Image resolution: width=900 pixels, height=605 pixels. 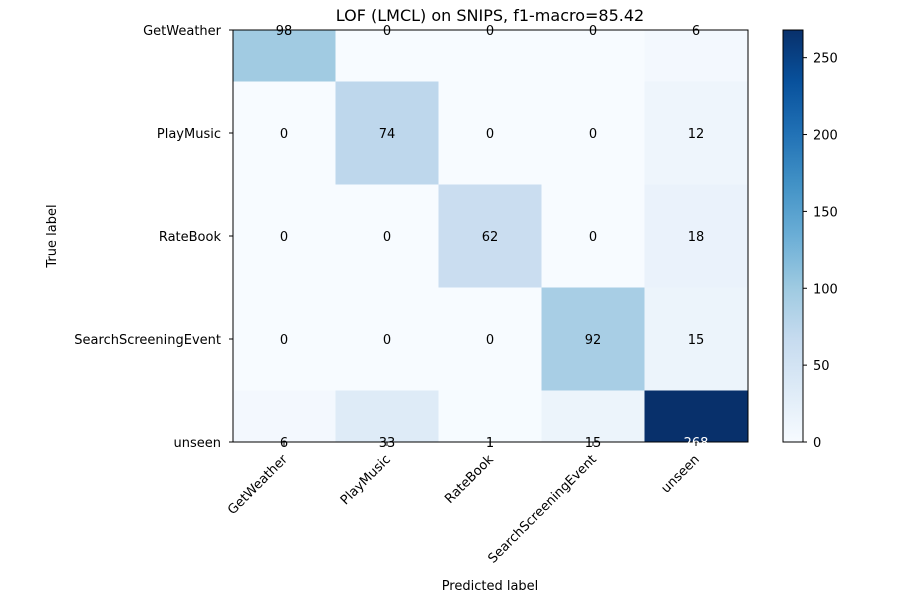 What do you see at coordinates (542, 509) in the screenshot?
I see `x-tick-label: SearchScreeningEvent` at bounding box center [542, 509].